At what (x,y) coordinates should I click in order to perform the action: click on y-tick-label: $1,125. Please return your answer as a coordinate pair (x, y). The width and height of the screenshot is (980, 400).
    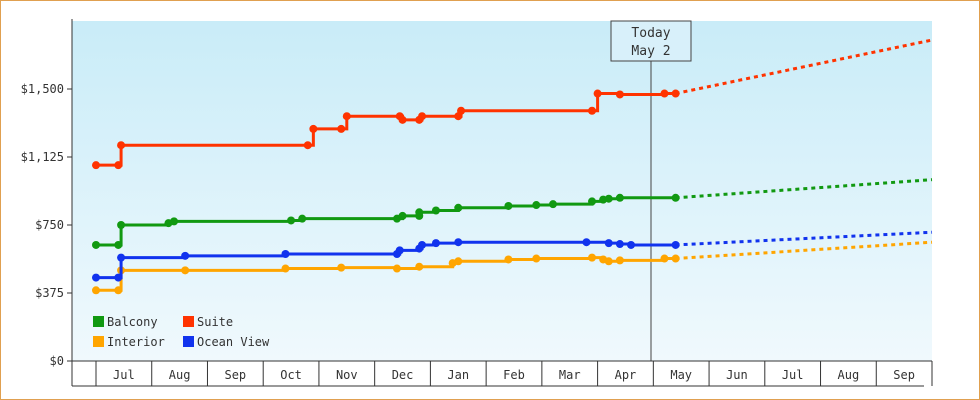
    Looking at the image, I should click on (42, 157).